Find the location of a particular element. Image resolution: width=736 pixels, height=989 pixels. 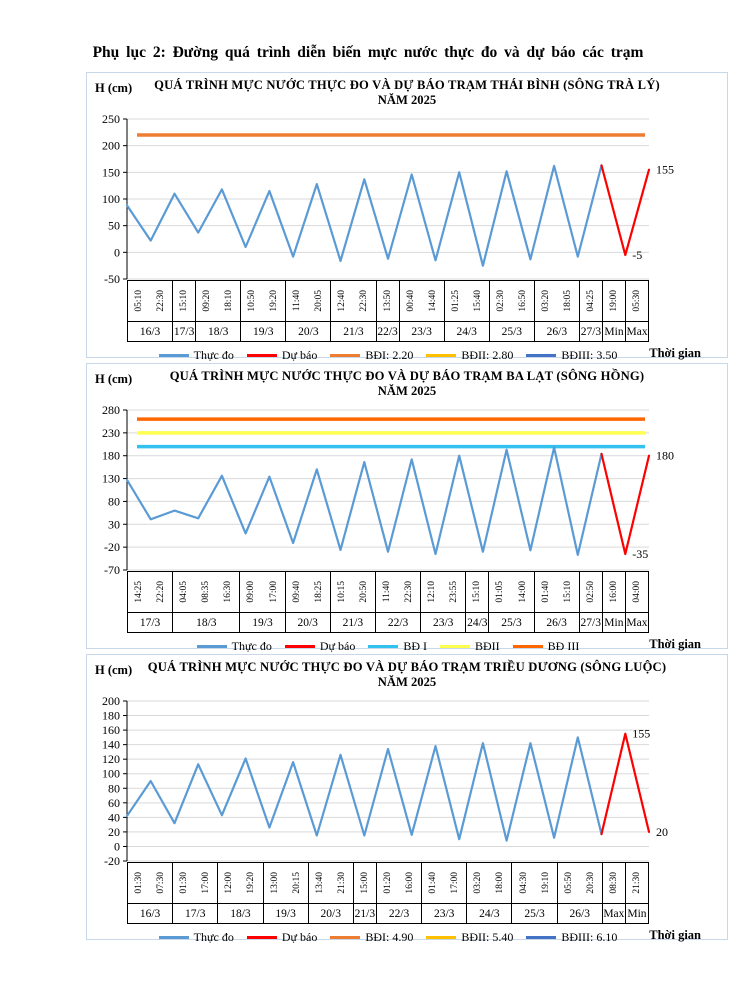

time-label: 17:00 is located at coordinates (455, 883).